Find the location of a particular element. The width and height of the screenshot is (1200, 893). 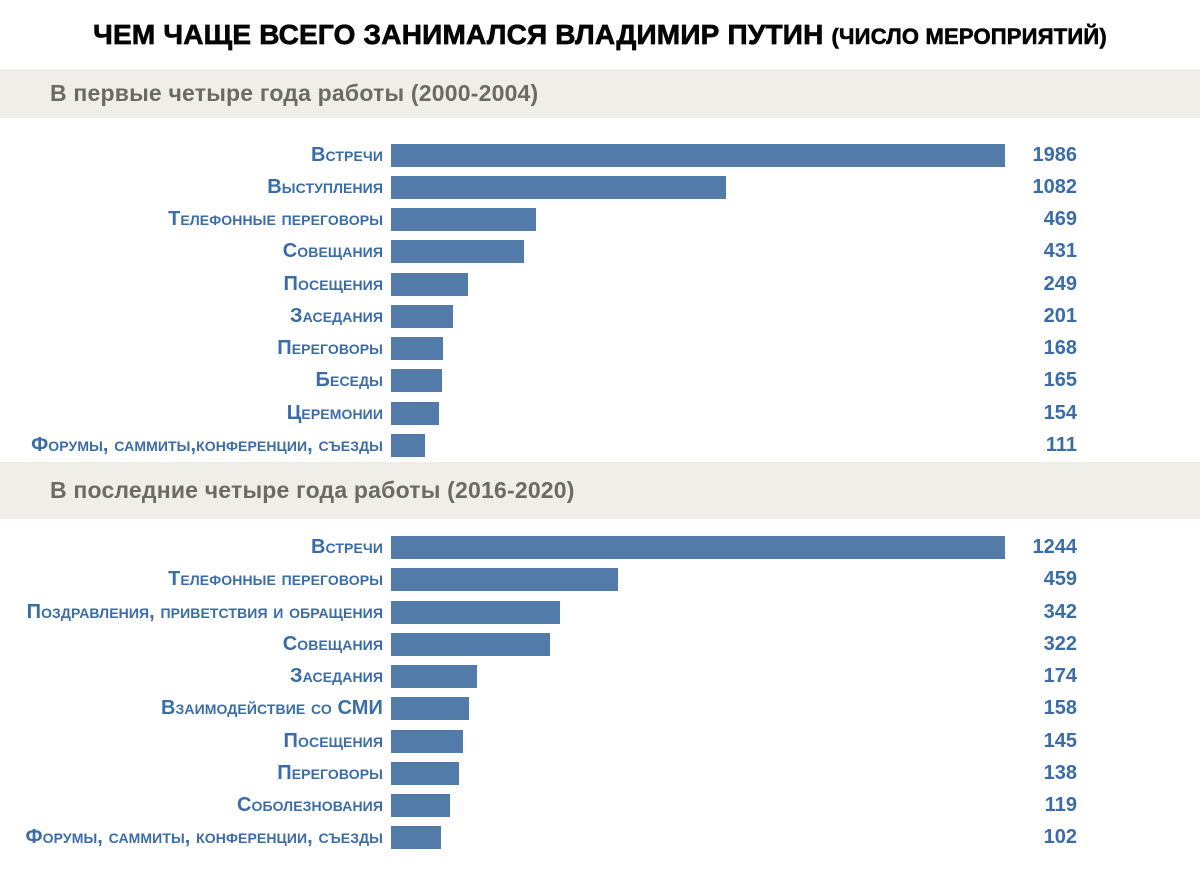

bar-row: Выступления 1082 is located at coordinates (600, 187).